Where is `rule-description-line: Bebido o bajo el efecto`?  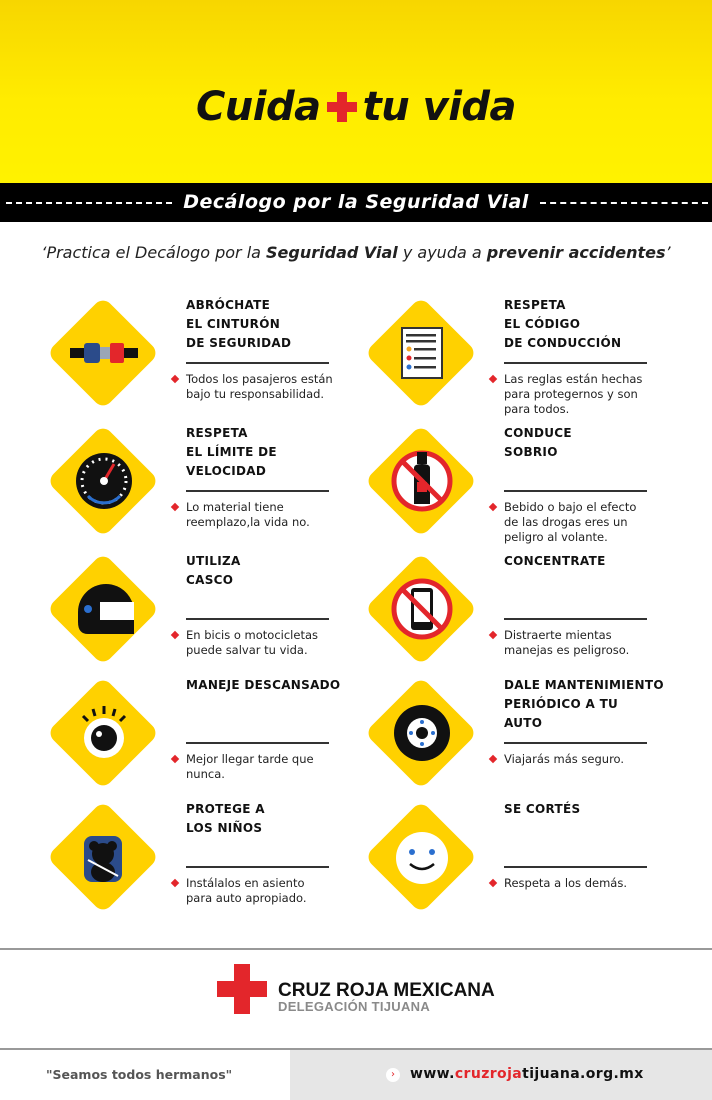
rule-description-line: Bebido o bajo el efecto is located at coordinates (570, 507).